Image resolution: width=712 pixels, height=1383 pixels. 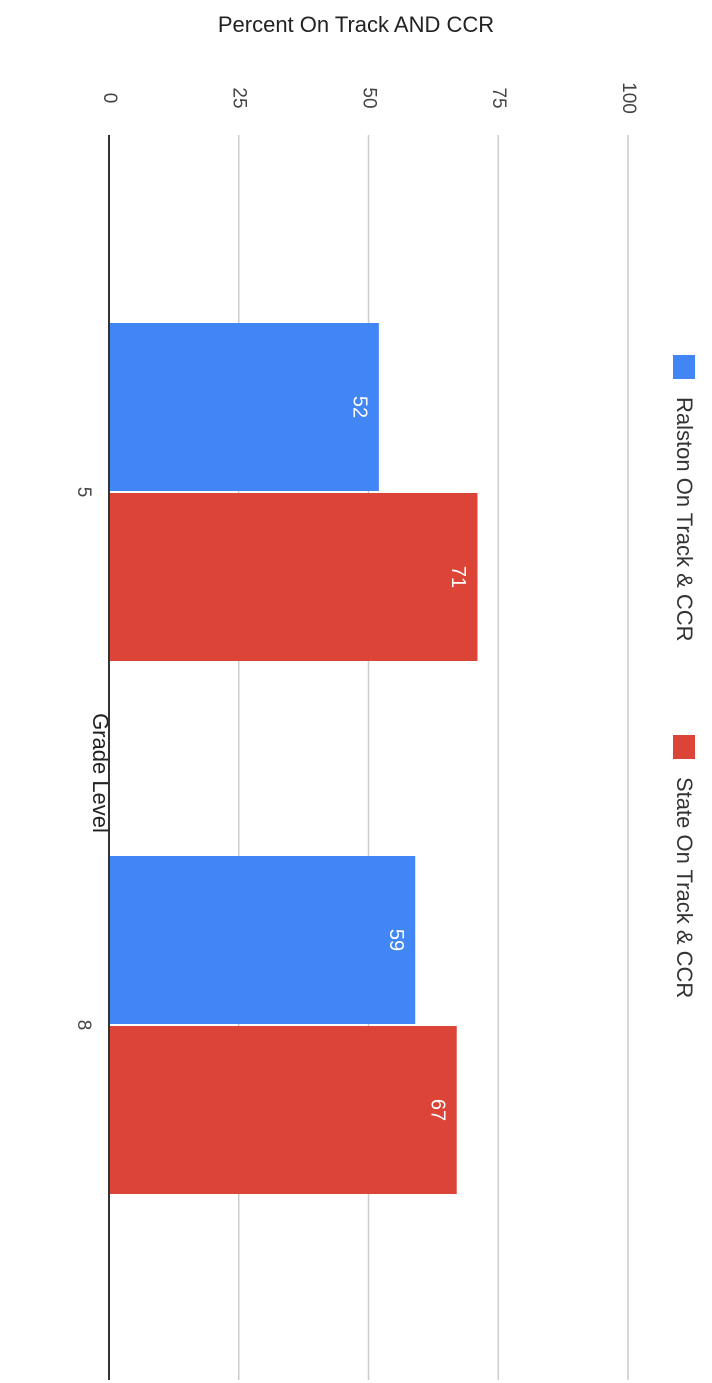 What do you see at coordinates (458, 577) in the screenshot?
I see `data-label: 71` at bounding box center [458, 577].